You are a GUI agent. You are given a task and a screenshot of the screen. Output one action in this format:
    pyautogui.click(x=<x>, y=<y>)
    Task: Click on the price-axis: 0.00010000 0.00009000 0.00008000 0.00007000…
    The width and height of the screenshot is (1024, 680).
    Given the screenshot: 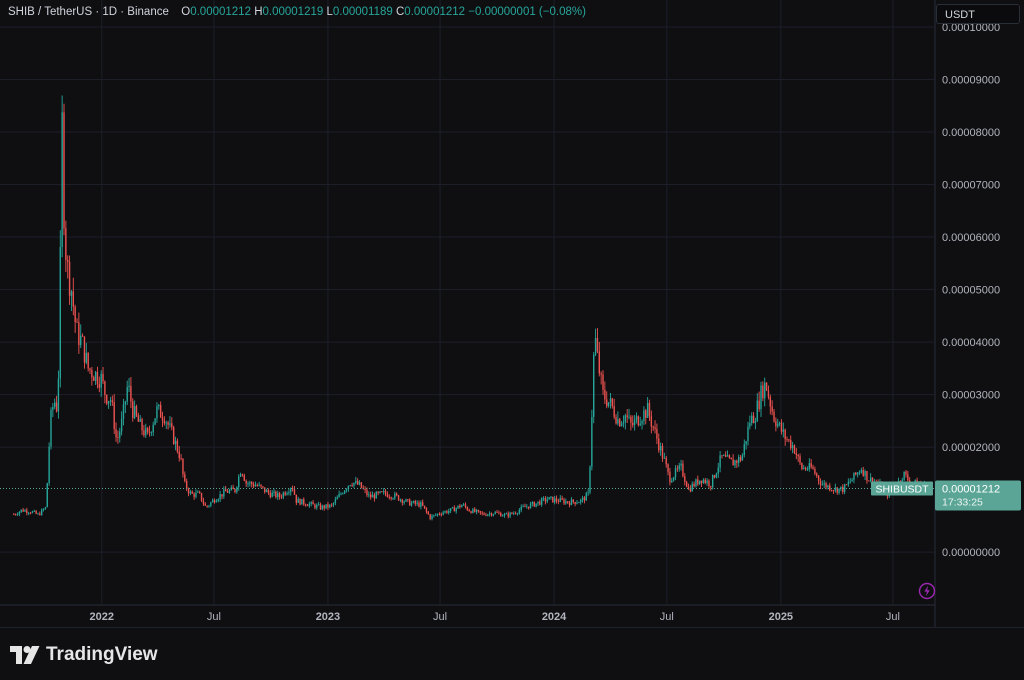 What is the action you would take?
    pyautogui.click(x=971, y=290)
    